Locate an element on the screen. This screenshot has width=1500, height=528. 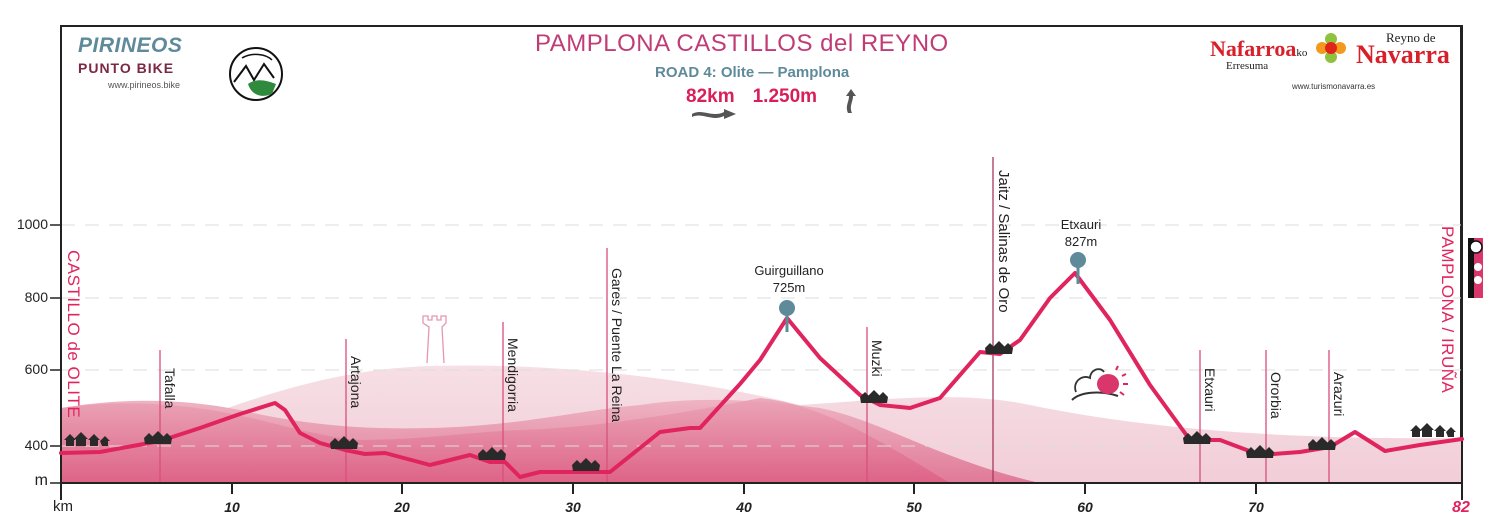
pirineos-logo-url: www.pirineos.bike is located at coordinates (144, 85).